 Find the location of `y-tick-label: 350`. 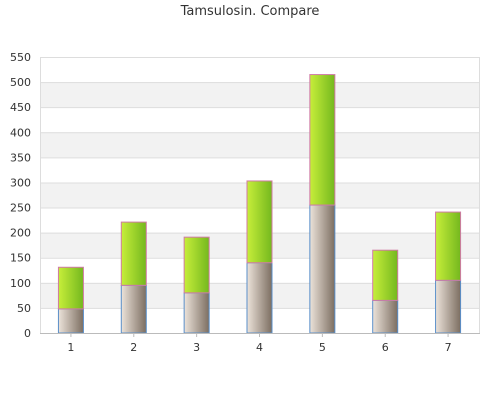

y-tick-label: 350 is located at coordinates (20, 157).